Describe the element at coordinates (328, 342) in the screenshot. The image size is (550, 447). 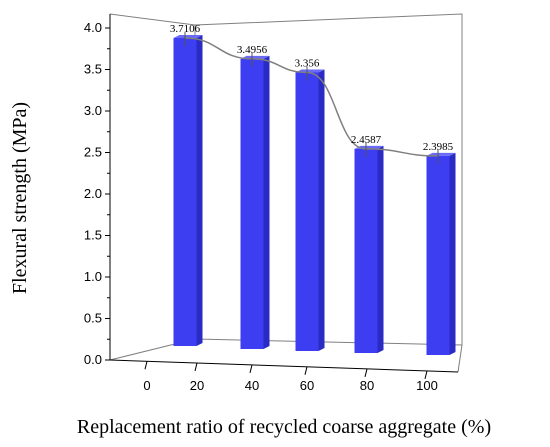
I see `back-floor-edge` at that location.